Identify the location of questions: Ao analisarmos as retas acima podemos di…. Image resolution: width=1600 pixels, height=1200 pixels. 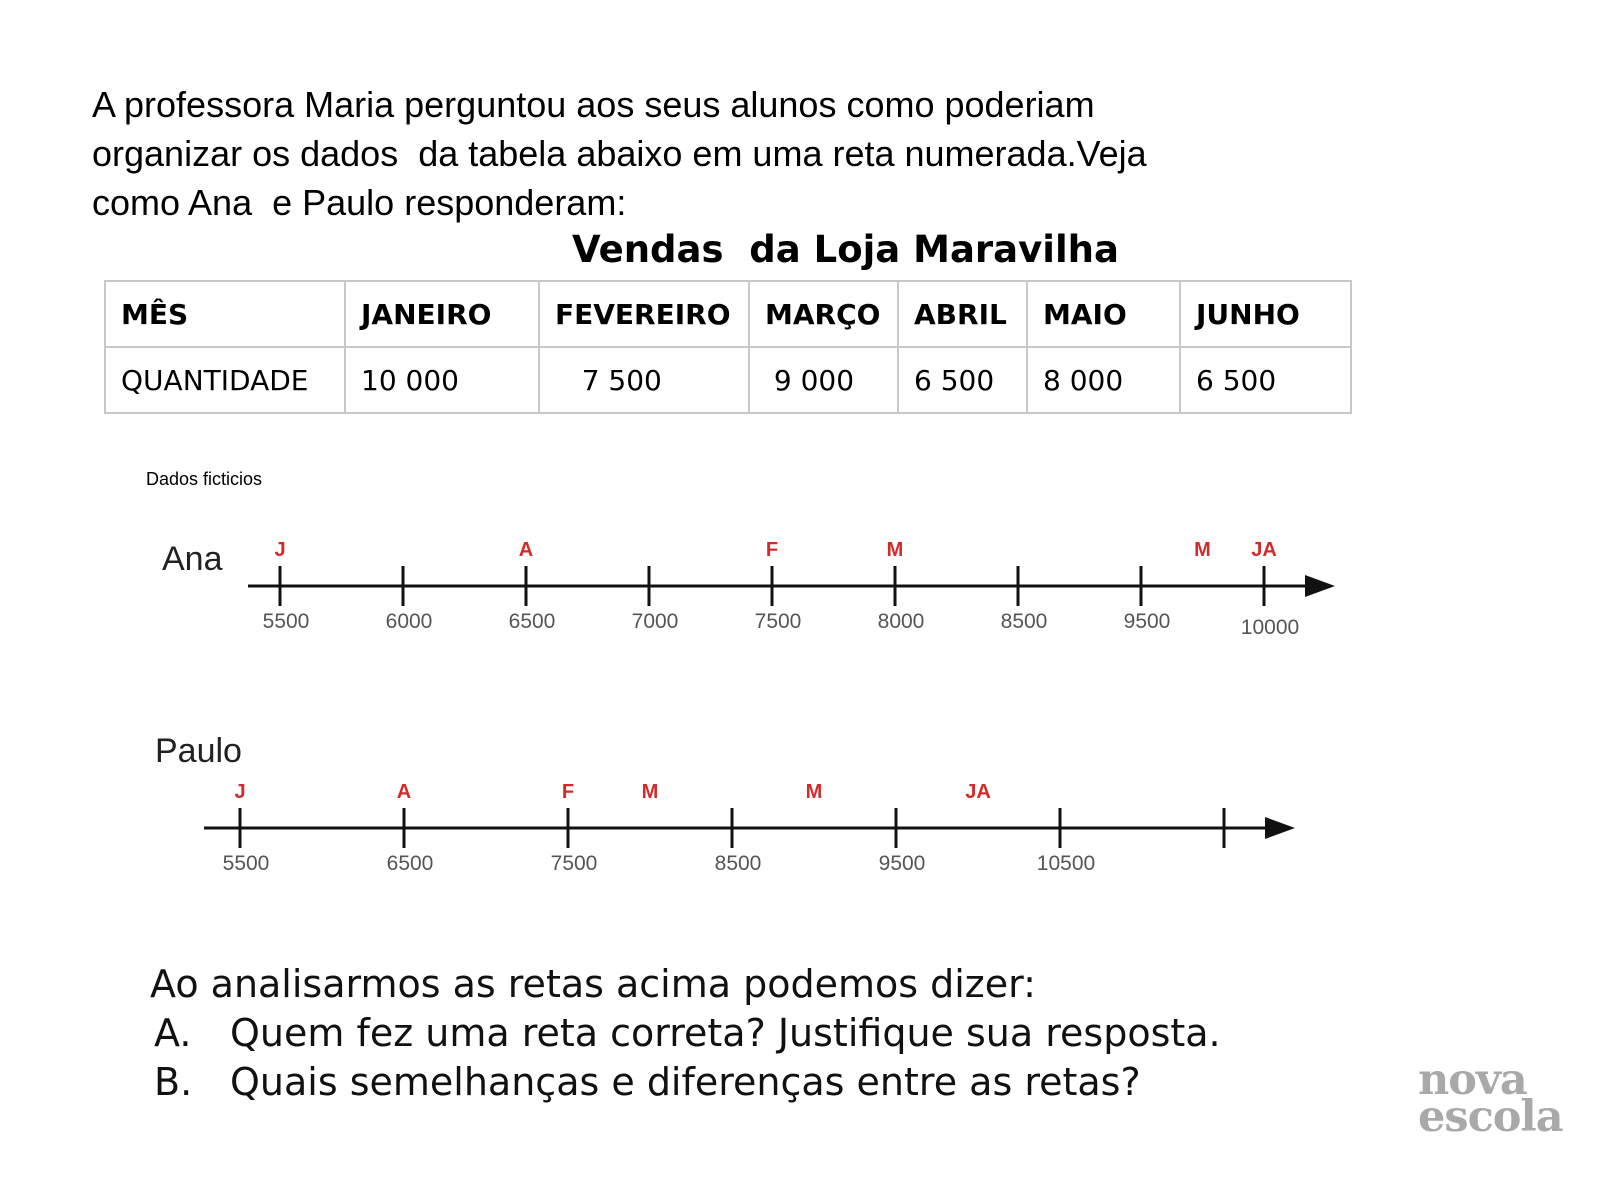
(685, 1033).